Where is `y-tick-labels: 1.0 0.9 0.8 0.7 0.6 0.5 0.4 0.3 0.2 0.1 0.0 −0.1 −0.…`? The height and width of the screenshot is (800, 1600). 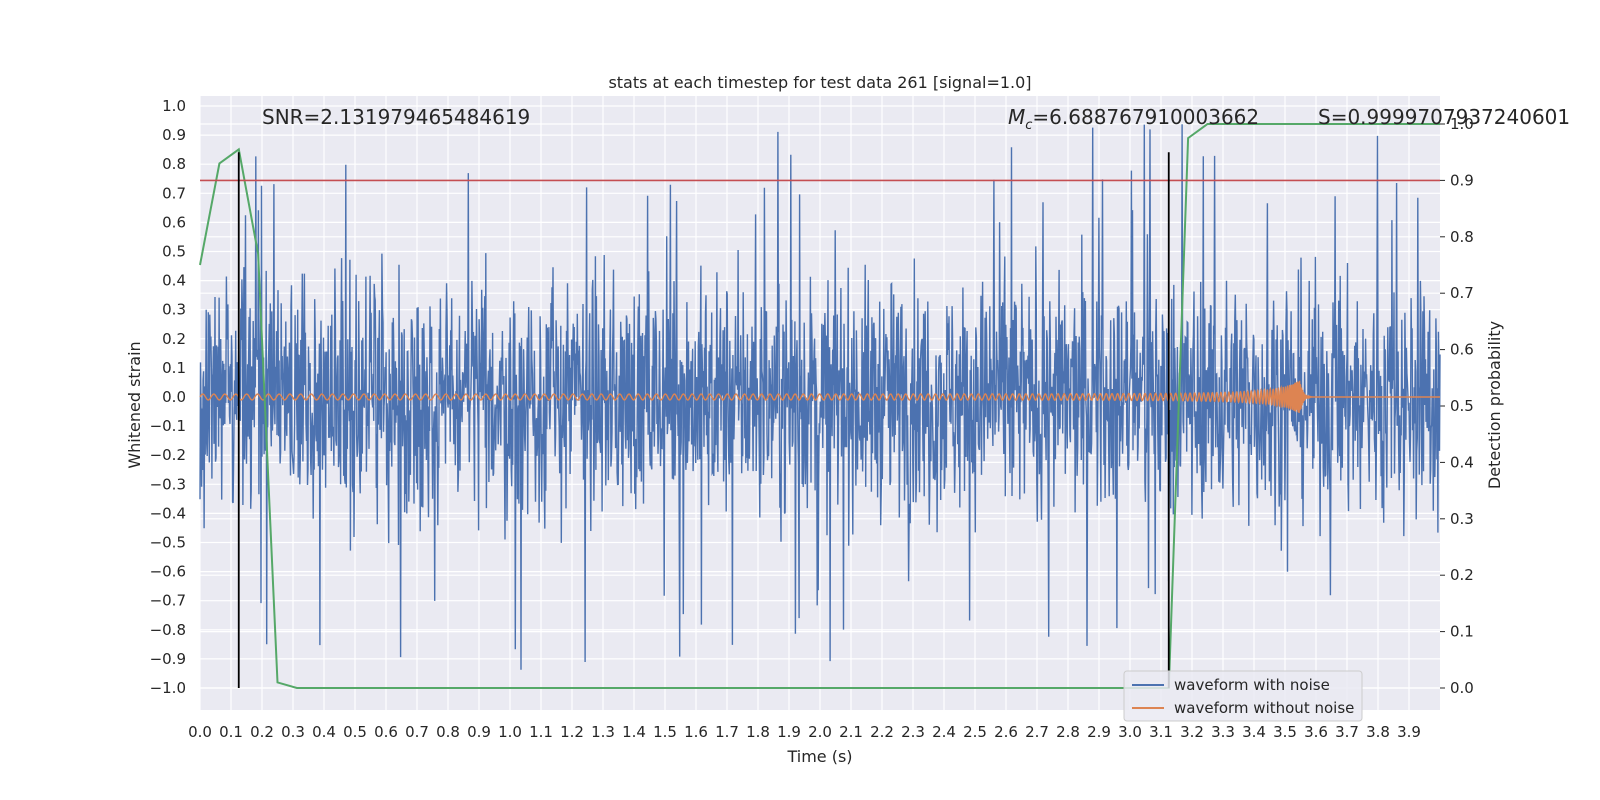 y-tick-labels: 1.0 0.9 0.8 0.7 0.6 0.5 0.4 0.3 0.2 0.1 0.0 −0.1 −0.… is located at coordinates (168, 397).